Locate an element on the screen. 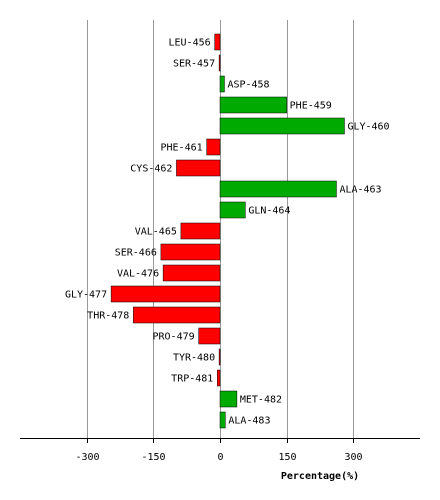 Image resolution: width=440 pixels, height=500 pixels. bar-label-gly-460: GLY-460 is located at coordinates (368, 127).